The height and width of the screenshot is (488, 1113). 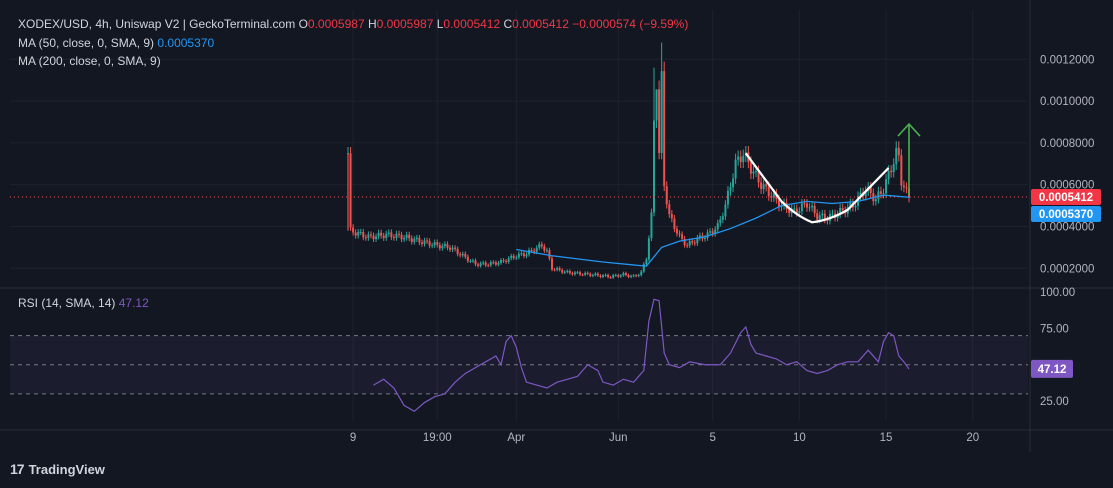 I want to click on time-tick-label: Jun, so click(x=618, y=438).